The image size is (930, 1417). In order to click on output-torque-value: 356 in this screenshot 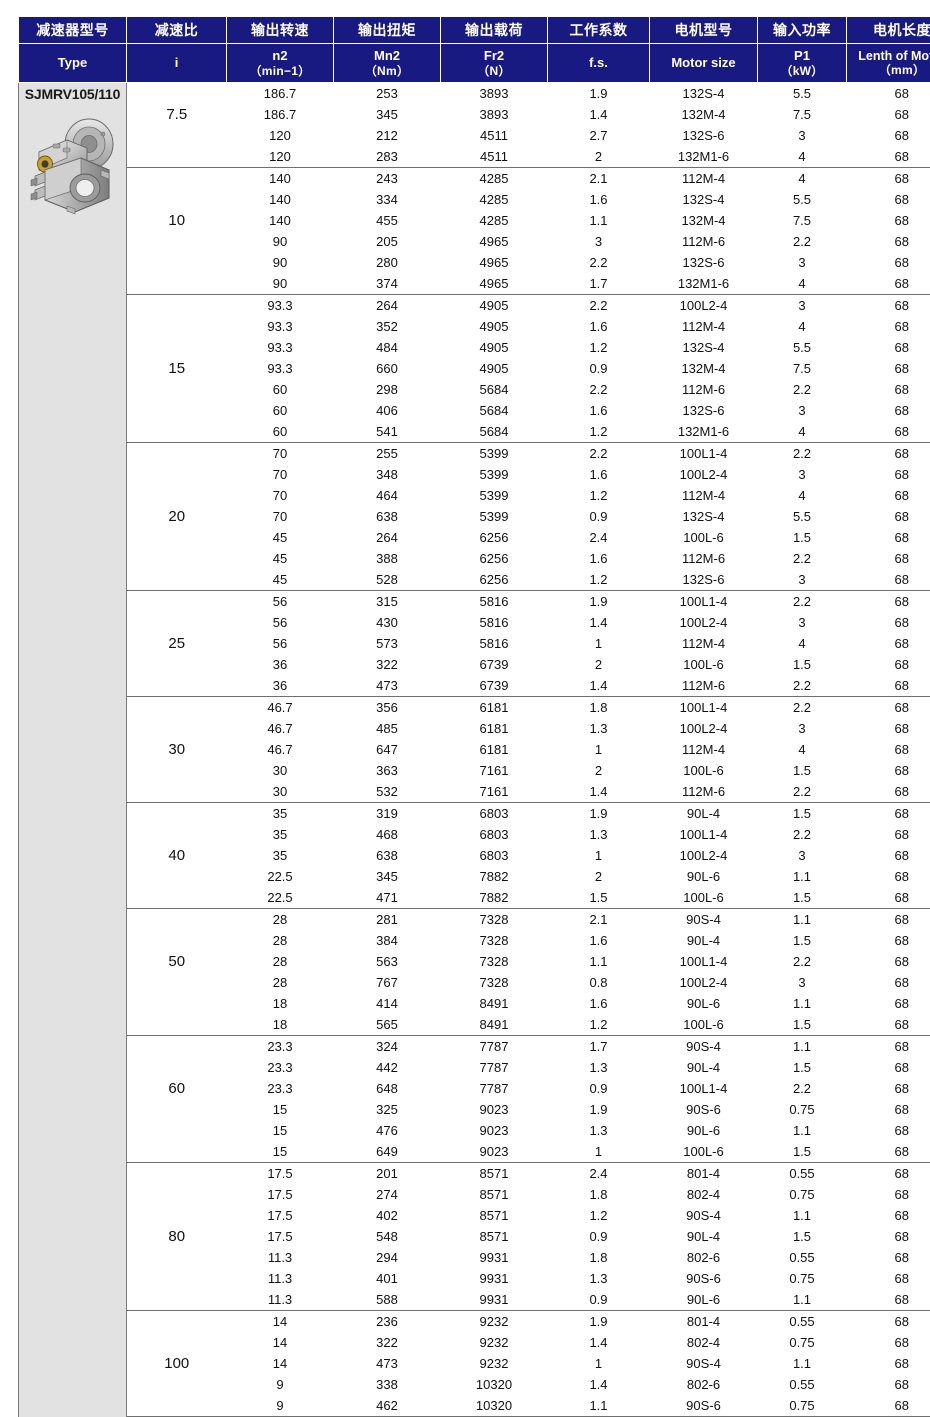, I will do `click(387, 708)`.